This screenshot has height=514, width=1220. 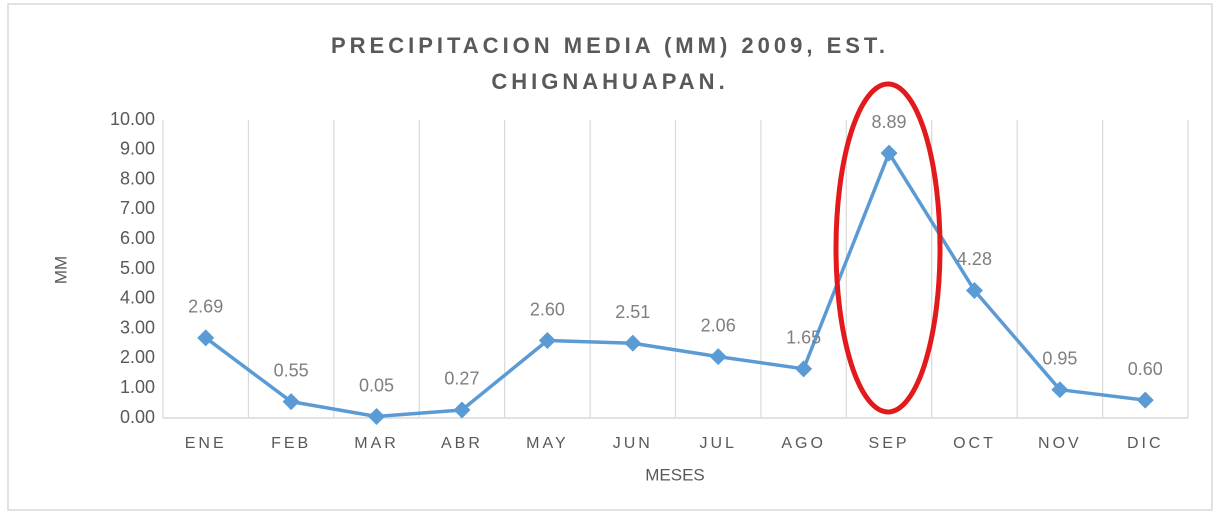 What do you see at coordinates (137, 178) in the screenshot?
I see `y-tick-label: 8.00` at bounding box center [137, 178].